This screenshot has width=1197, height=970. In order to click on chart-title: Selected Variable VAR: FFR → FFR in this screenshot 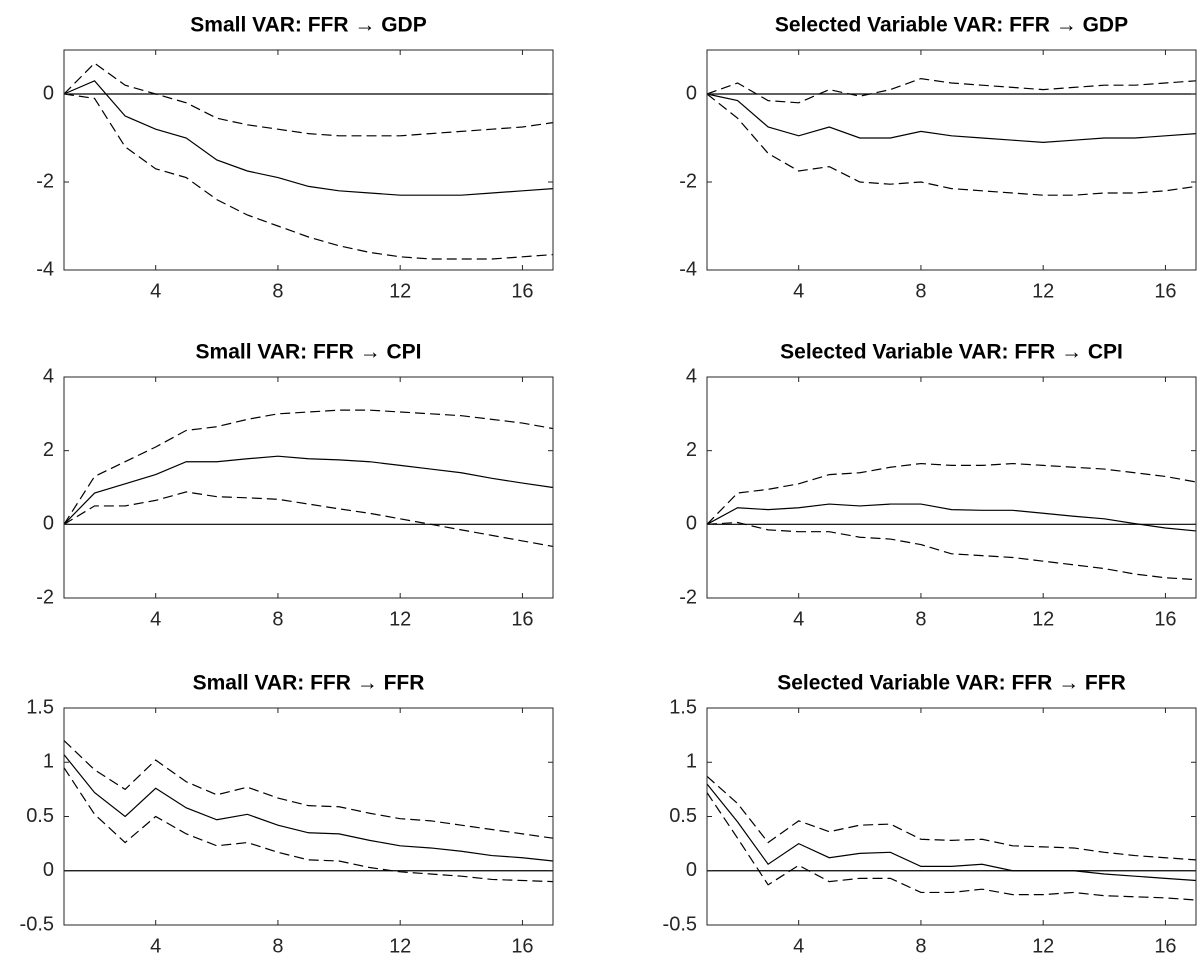, I will do `click(951, 683)`.